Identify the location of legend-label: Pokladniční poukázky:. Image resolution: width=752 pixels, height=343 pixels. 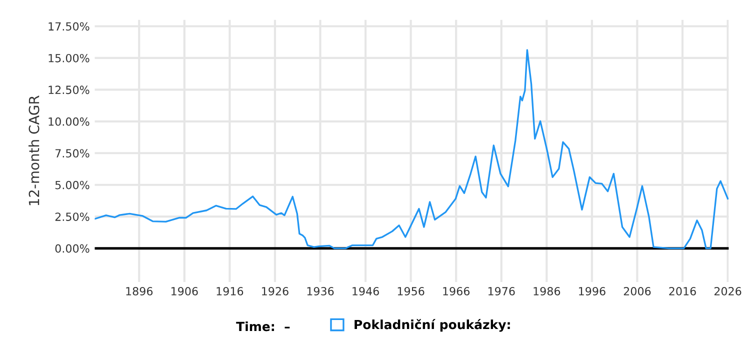
(432, 325).